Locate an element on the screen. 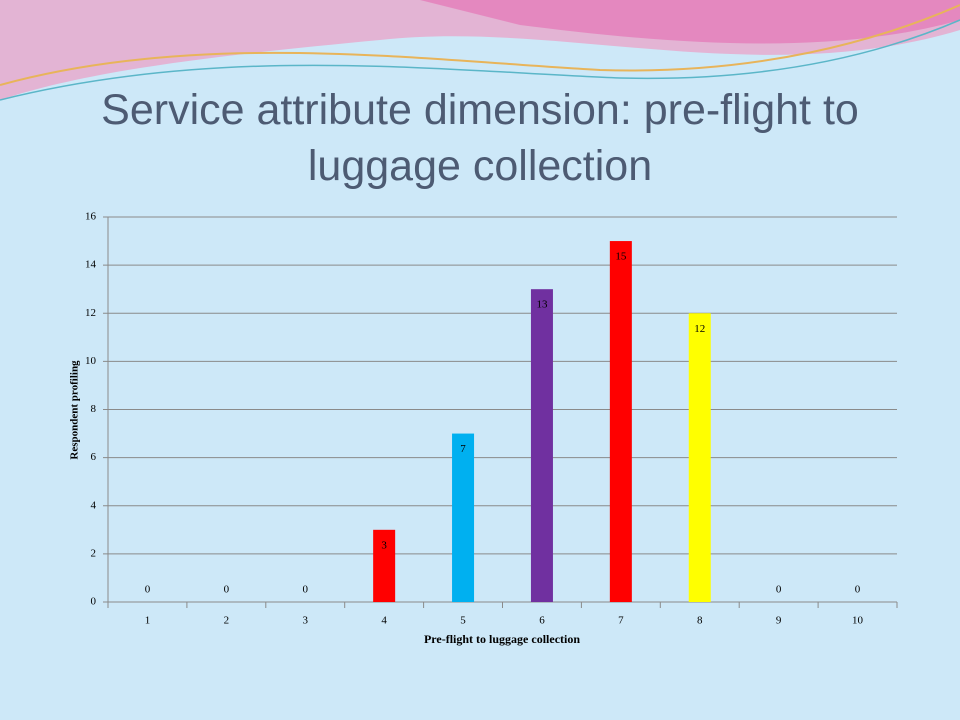  data-label: 12 is located at coordinates (699, 329).